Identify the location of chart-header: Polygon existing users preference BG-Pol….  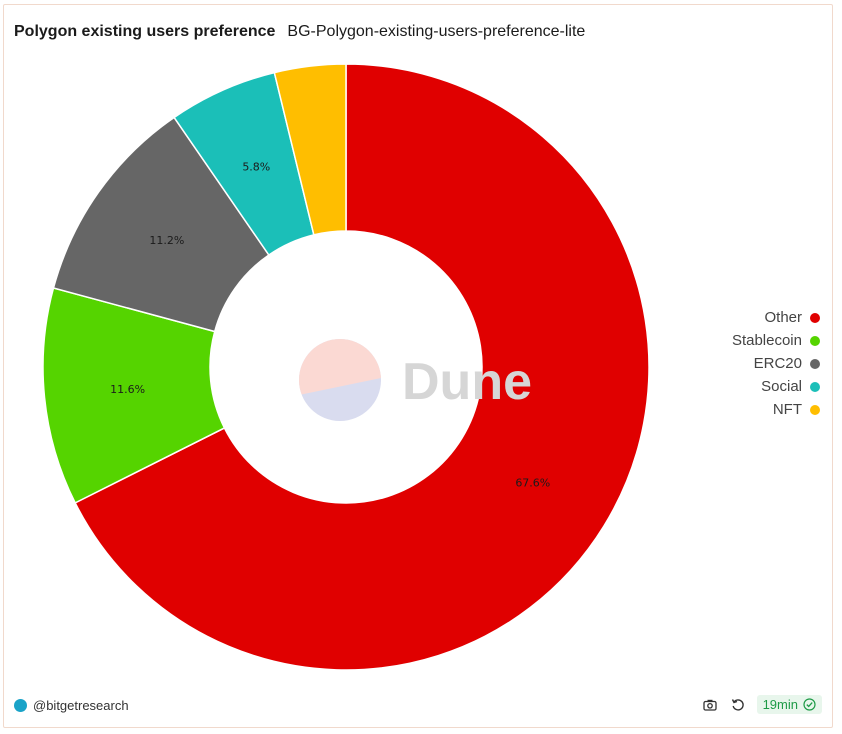
(299, 32).